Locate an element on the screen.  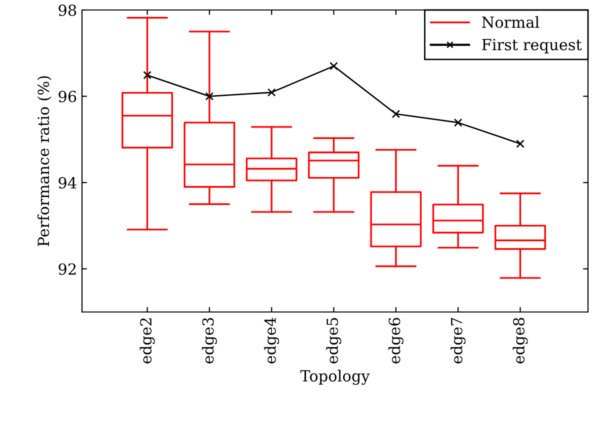
y-tick-label: 94 is located at coordinates (67, 183).